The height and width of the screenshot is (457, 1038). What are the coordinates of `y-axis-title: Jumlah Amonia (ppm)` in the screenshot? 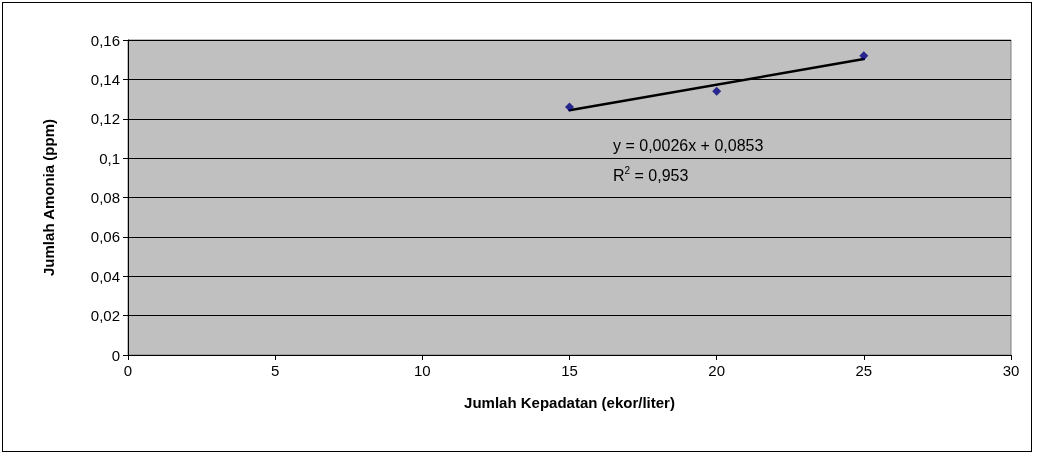 It's located at (48, 197).